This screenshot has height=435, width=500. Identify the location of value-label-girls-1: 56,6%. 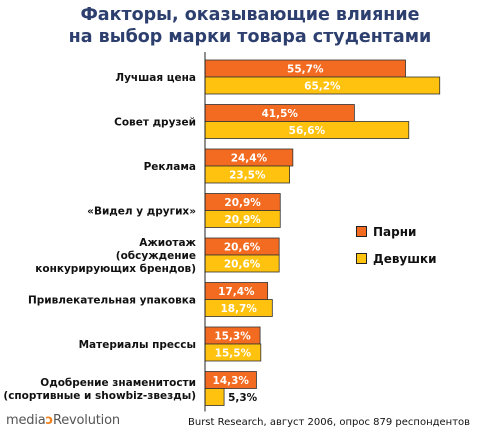
(307, 131).